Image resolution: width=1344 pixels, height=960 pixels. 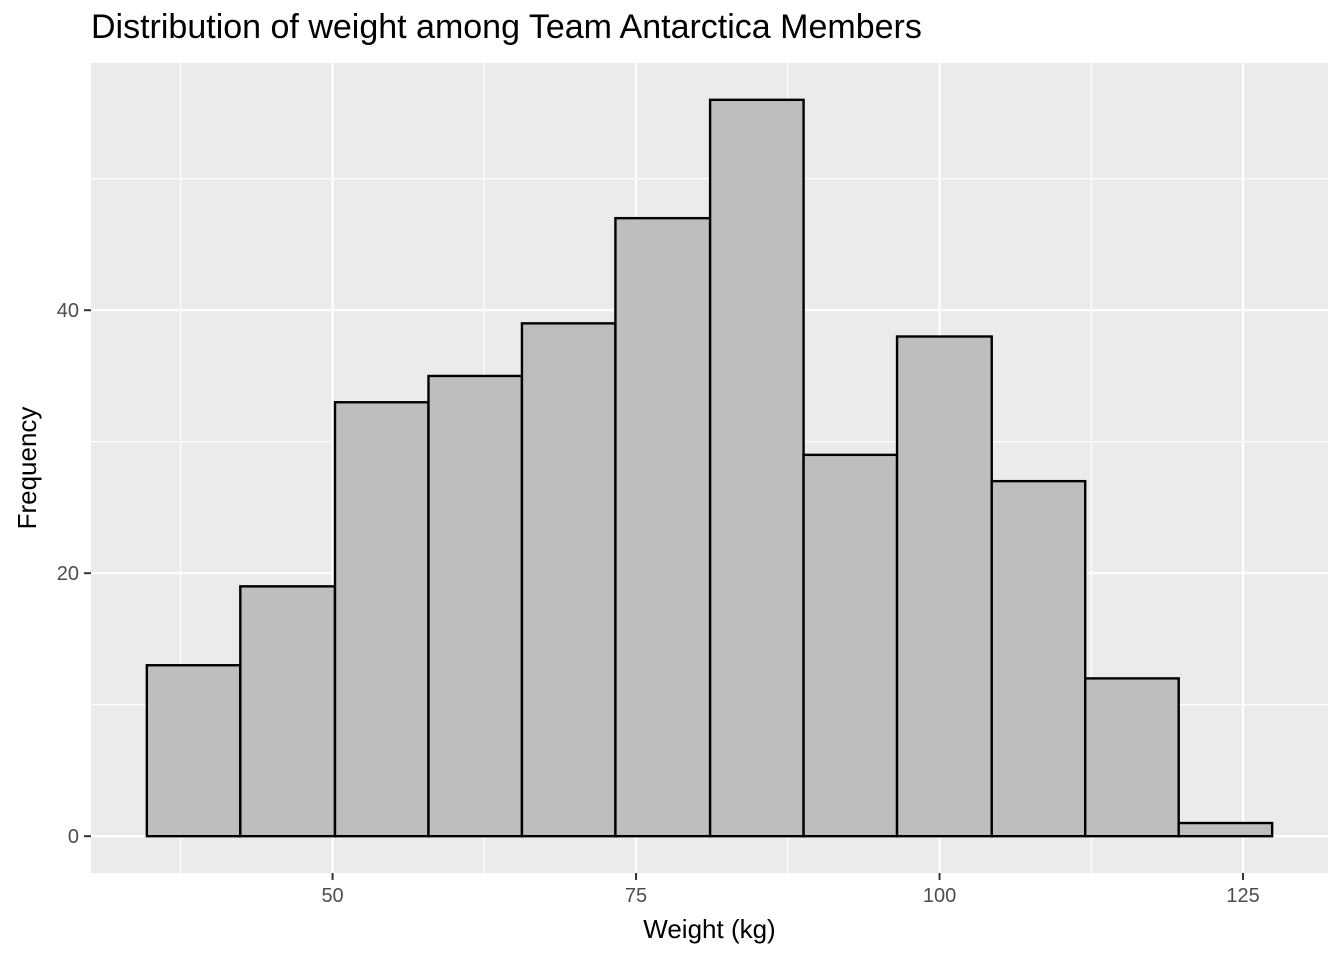 I want to click on y-tick-label: 20, so click(x=68, y=574).